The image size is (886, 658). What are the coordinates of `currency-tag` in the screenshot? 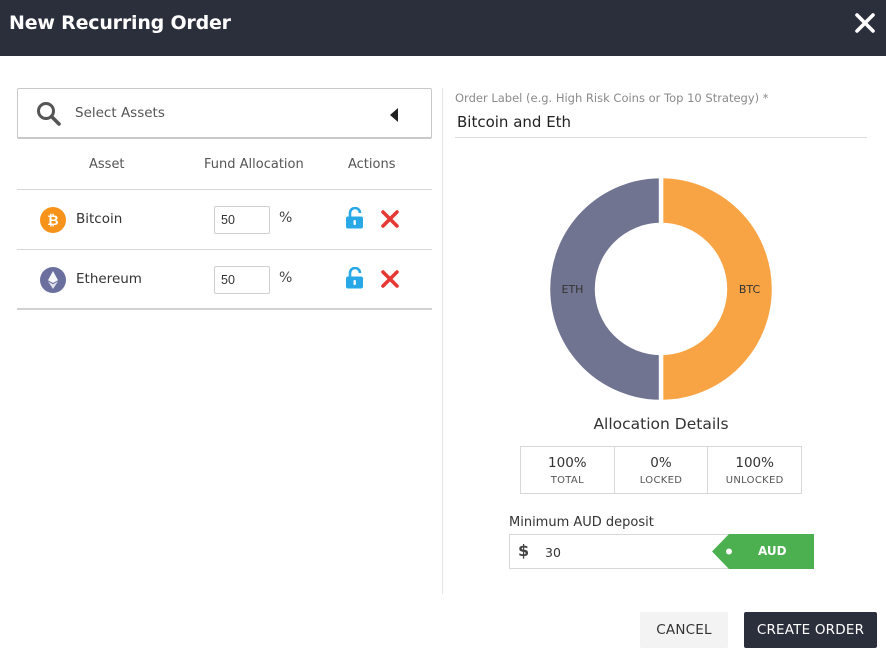 It's located at (763, 551).